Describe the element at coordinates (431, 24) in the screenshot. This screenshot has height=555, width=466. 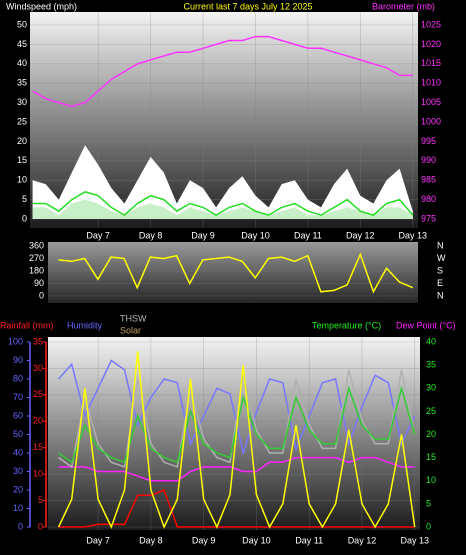
I see `y-tick-label: 1025` at that location.